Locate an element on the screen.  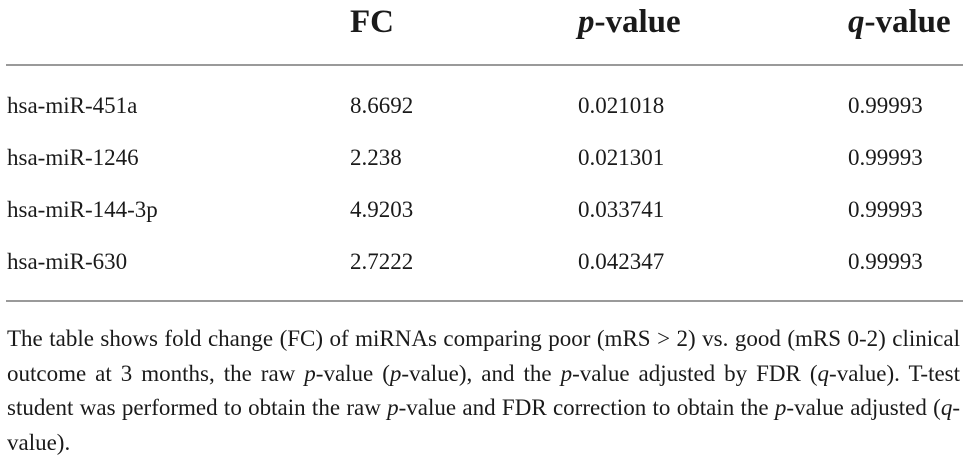
footnote-text: -value adjusted by FDR ( is located at coordinates (695, 373).